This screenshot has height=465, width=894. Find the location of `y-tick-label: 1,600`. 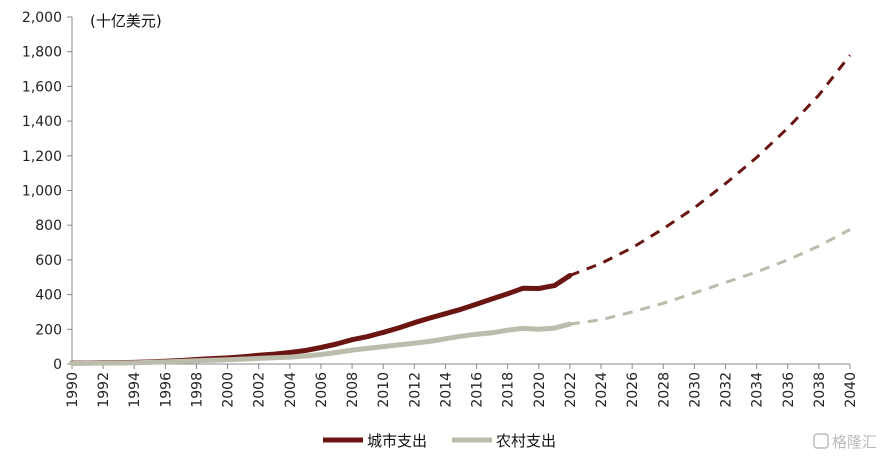

y-tick-label: 1,600 is located at coordinates (42, 87).